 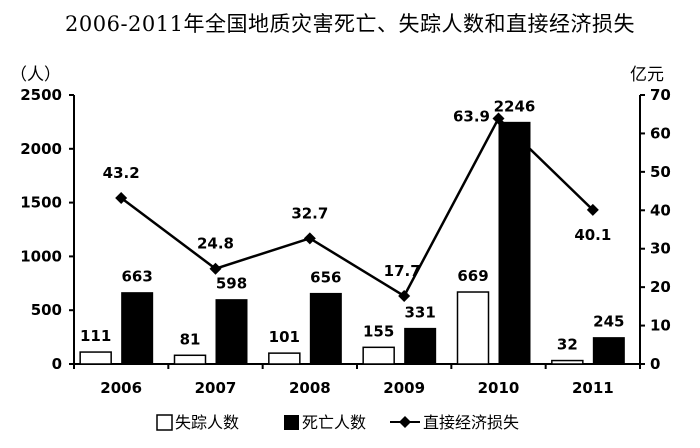 I want to click on bar-missing-label: 111, so click(x=95, y=336).